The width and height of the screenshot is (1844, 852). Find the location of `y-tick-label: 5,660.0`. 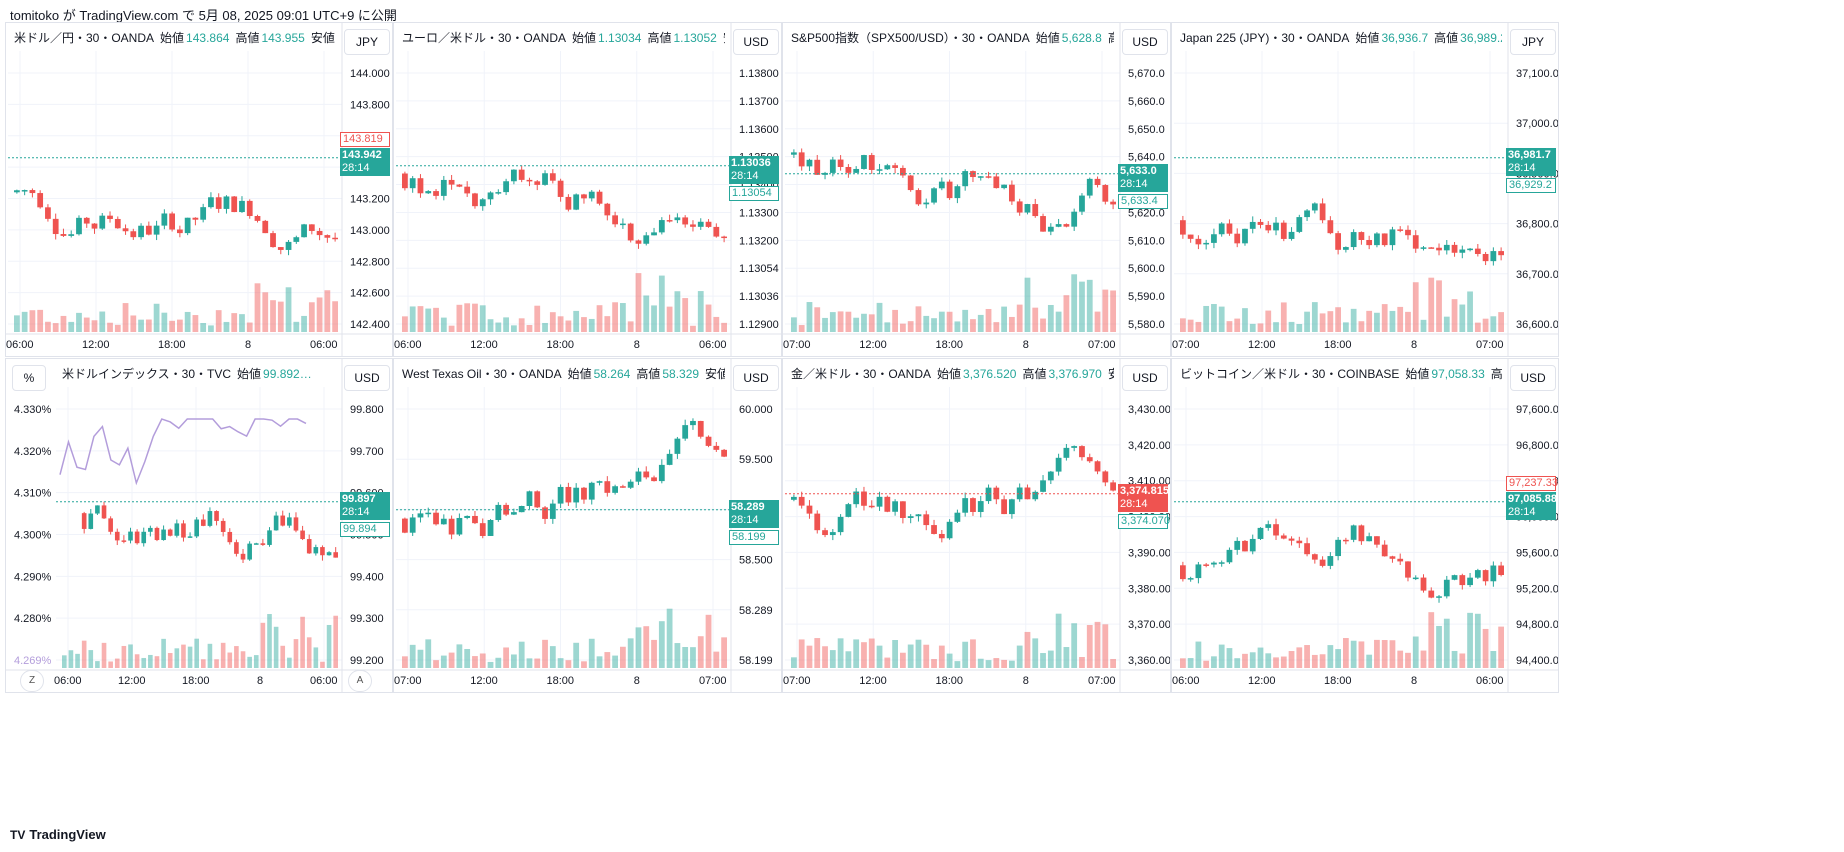

y-tick-label: 5,660.0 is located at coordinates (1146, 102).